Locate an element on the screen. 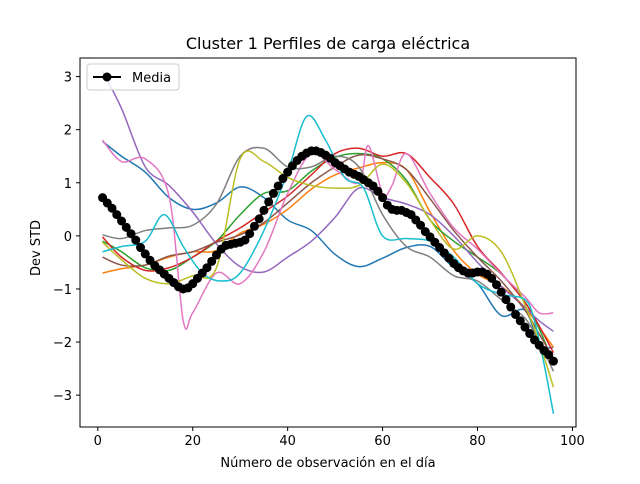 Image resolution: width=640 pixels, height=484 pixels. x-tick-label-100: 100 is located at coordinates (572, 441).